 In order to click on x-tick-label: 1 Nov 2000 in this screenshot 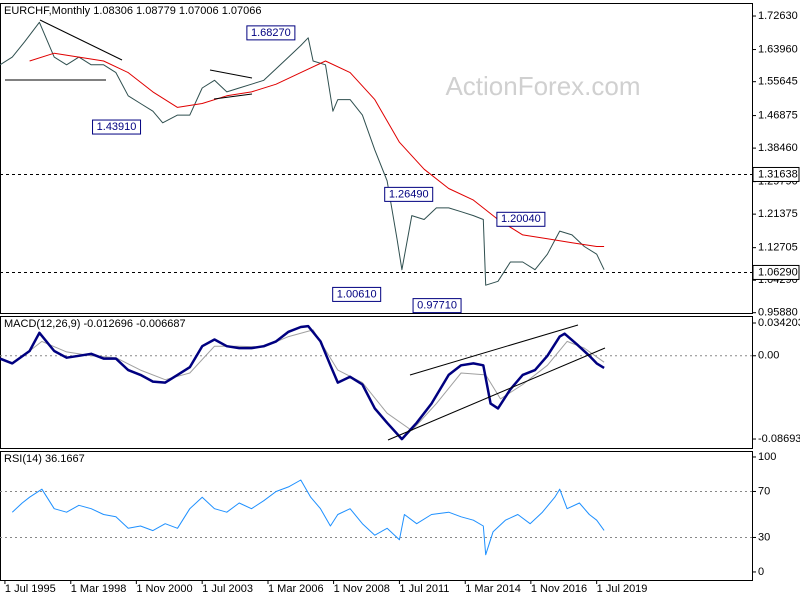, I will do `click(164, 589)`.